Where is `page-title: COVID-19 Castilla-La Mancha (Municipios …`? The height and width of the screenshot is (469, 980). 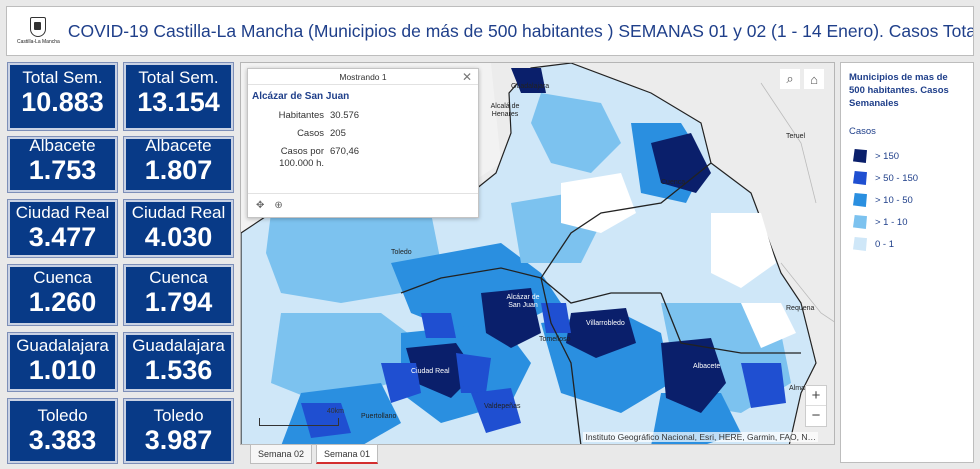 page-title: COVID-19 Castilla-La Mancha (Municipios … is located at coordinates (520, 30).